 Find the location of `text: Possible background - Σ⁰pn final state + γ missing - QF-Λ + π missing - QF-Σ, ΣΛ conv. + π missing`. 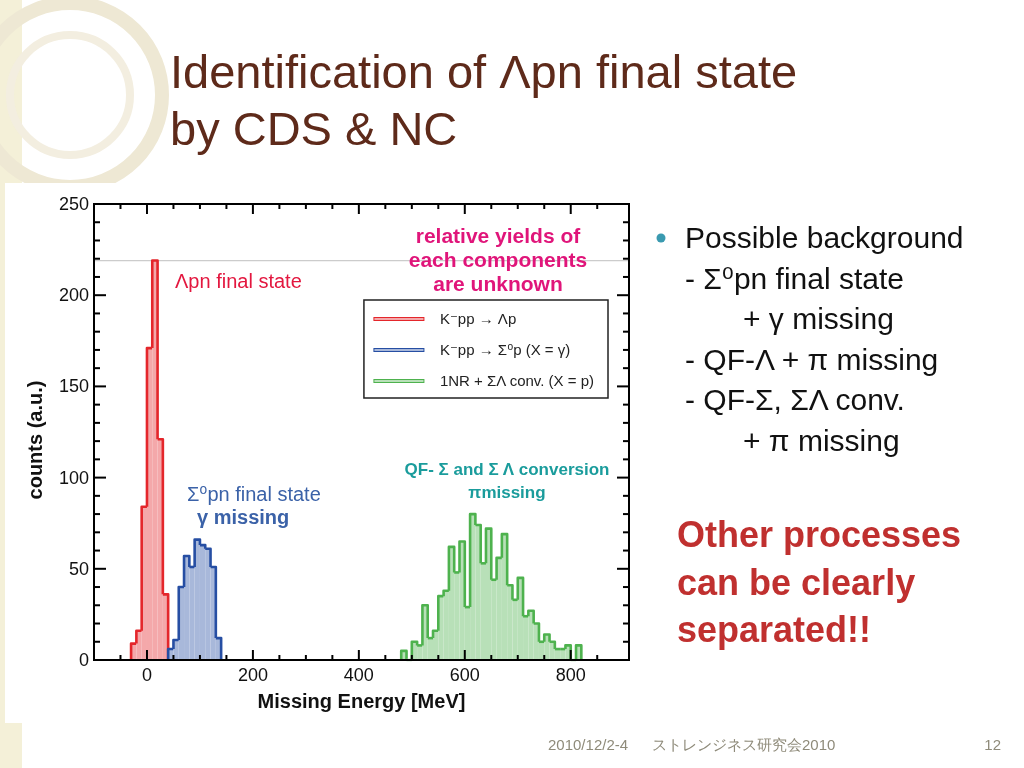

text: Possible background - Σ⁰pn final state + γ missing - QF-Λ + π missing - QF-Σ, ΣΛ conv. + π missing is located at coordinates (824, 339).